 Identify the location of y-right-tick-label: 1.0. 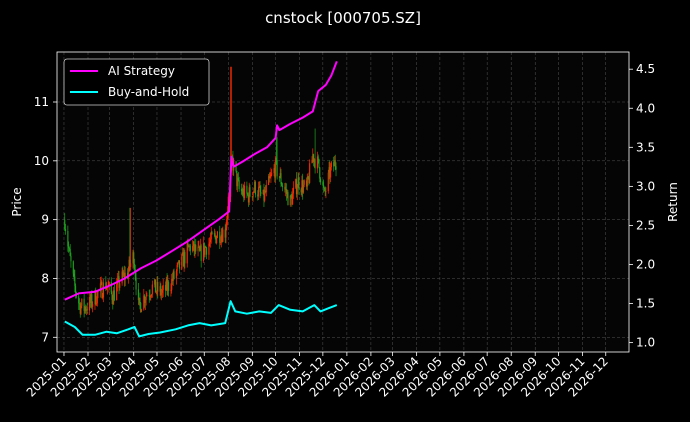
(645, 343).